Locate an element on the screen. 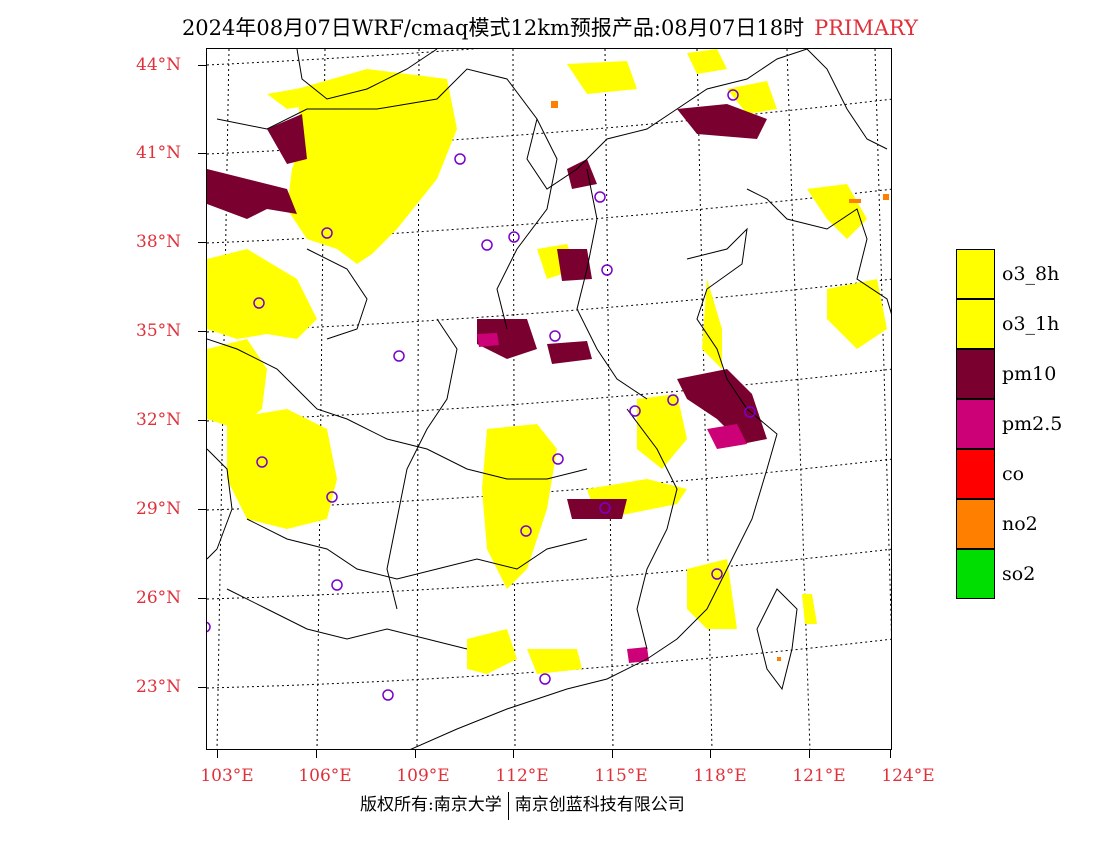  legend-label: co is located at coordinates (1013, 474).